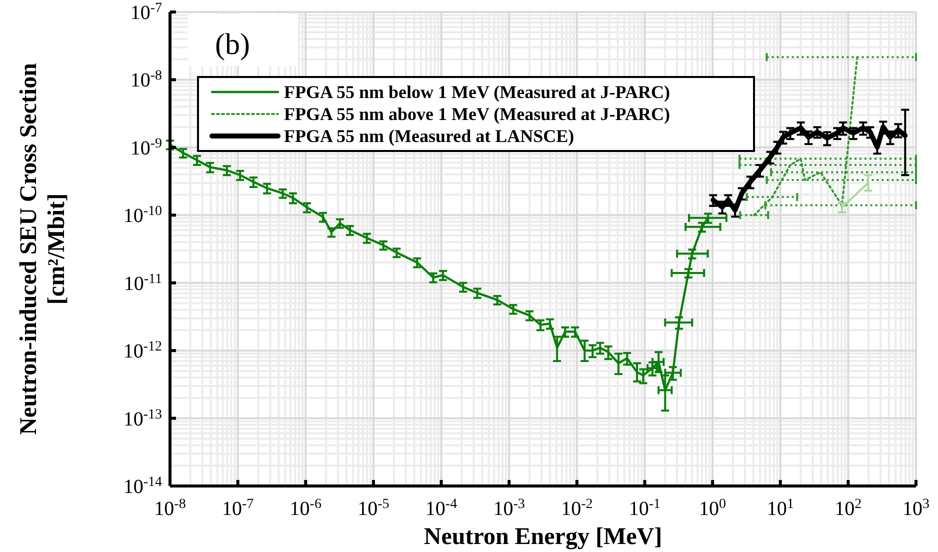  Describe the element at coordinates (644, 508) in the screenshot. I see `x-tick-label: 10$^{-1}$` at that location.